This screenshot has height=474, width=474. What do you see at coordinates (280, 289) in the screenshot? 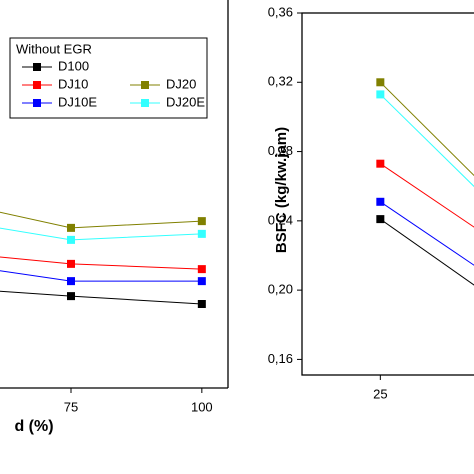
I see `y-tick-label: 0,20` at bounding box center [280, 289].